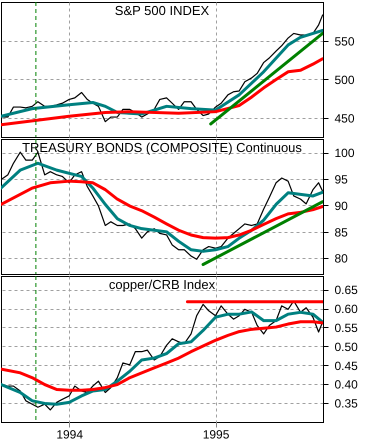 This screenshot has height=446, width=371. Describe the element at coordinates (162, 10) in the screenshot. I see `chart-title: S&P 500 INDEX` at that location.